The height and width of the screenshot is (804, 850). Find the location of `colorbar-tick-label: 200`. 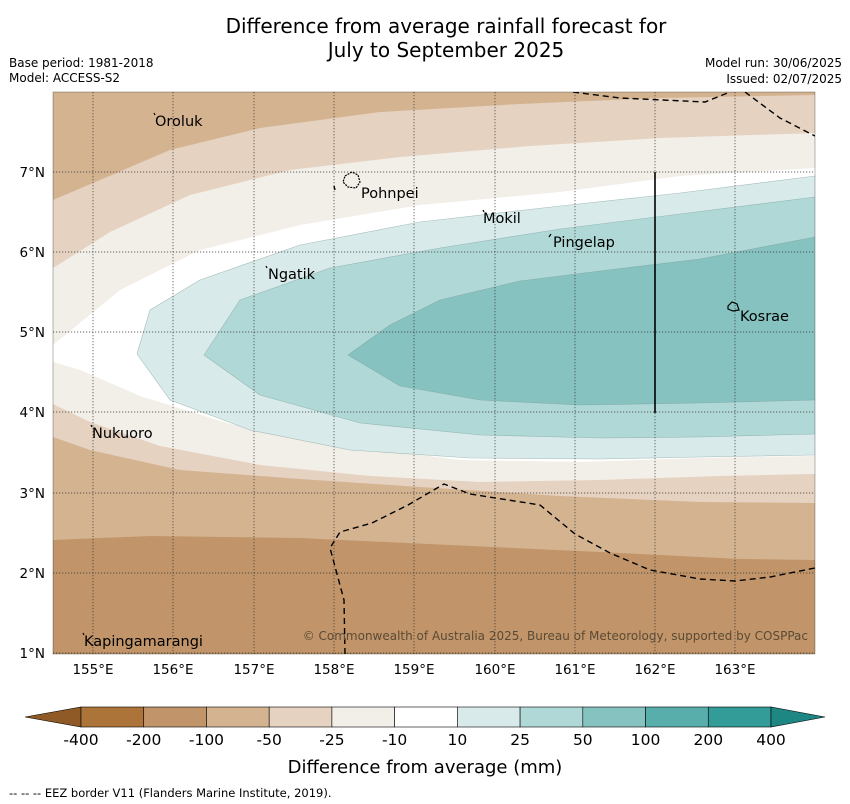

colorbar-tick-label: 200 is located at coordinates (708, 740).